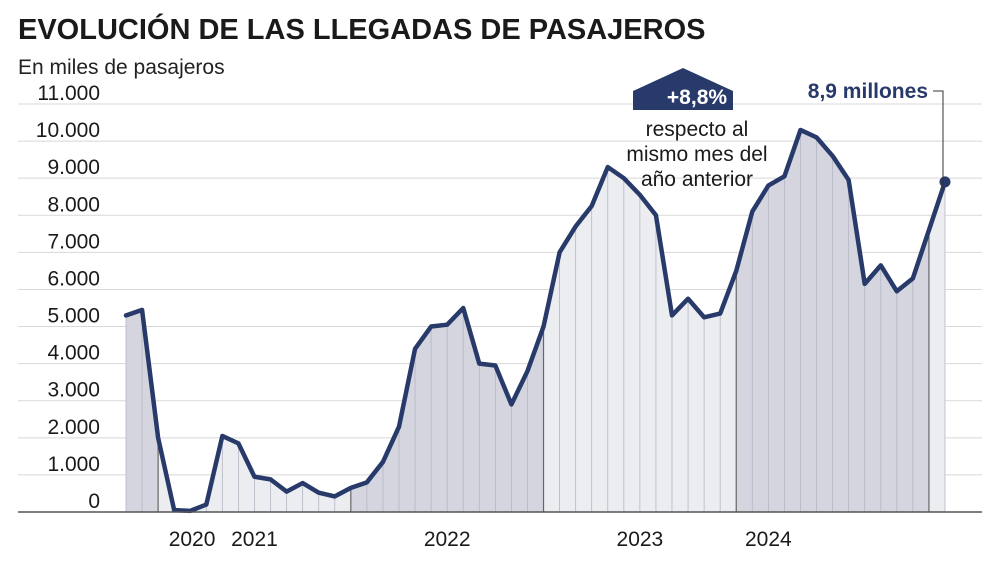  Describe the element at coordinates (73, 167) in the screenshot. I see `y-tick-label: 9.000` at that location.